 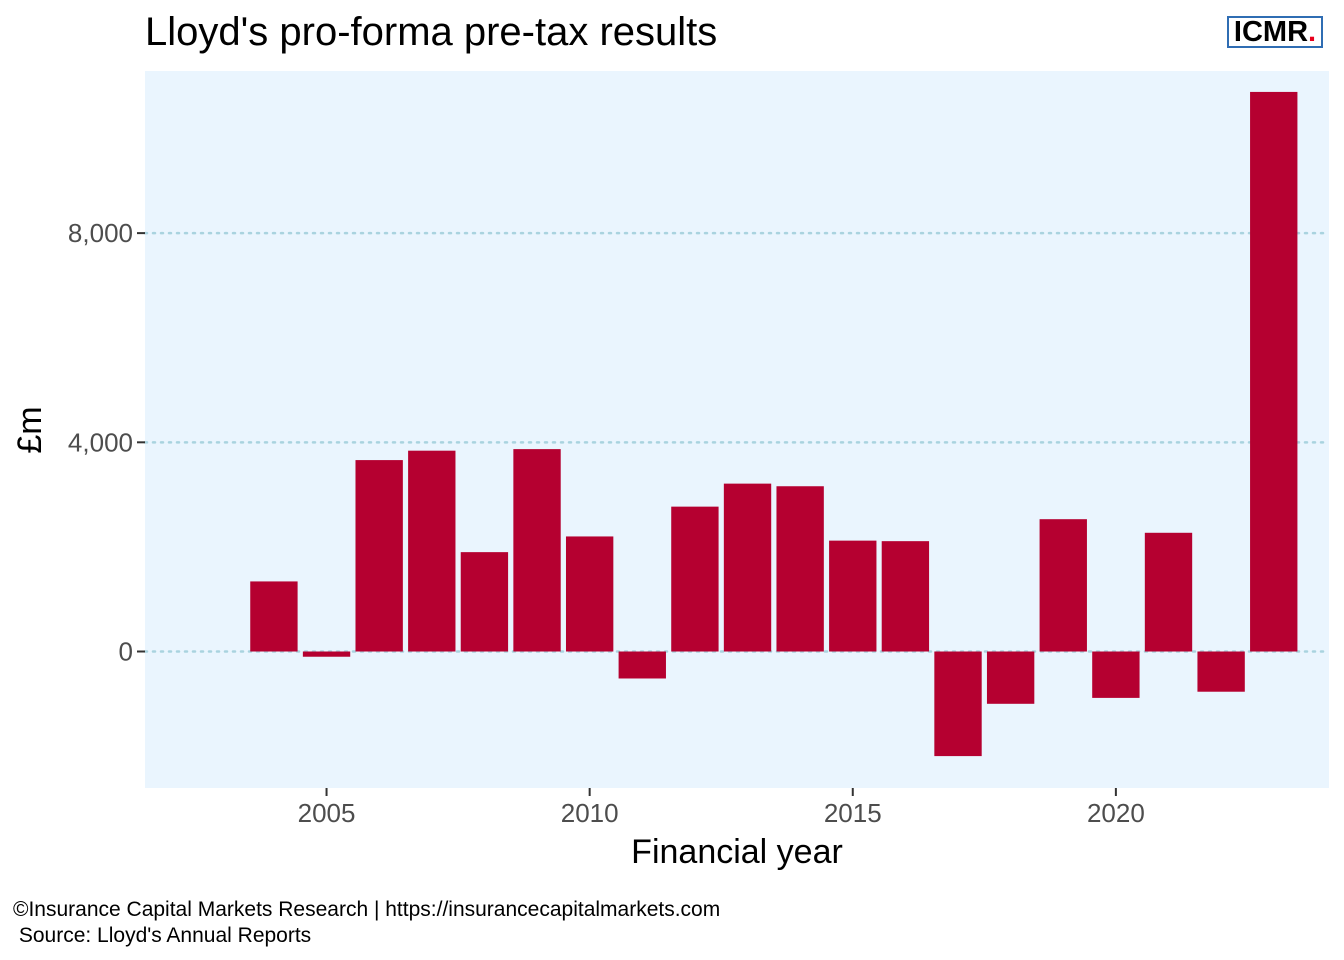 I want to click on bar-2007, so click(x=432, y=551).